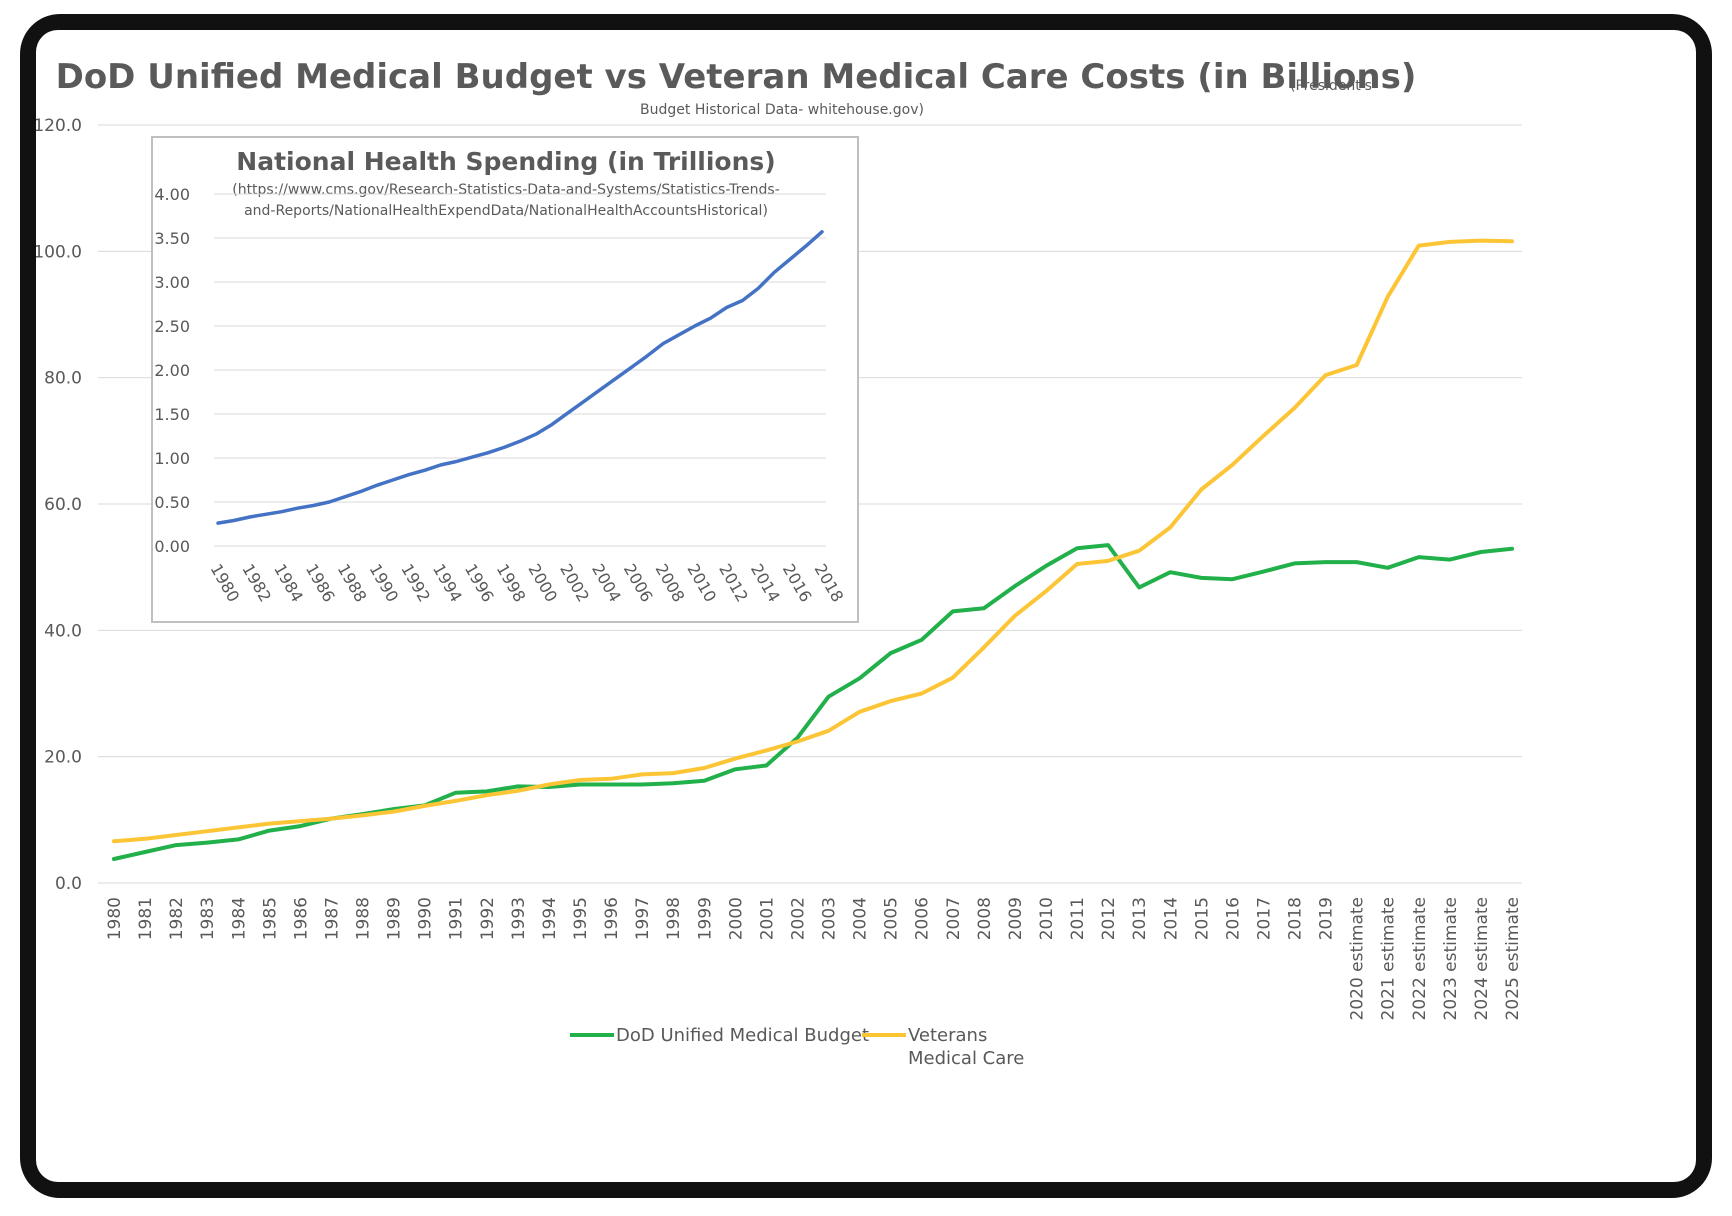 The width and height of the screenshot is (1732, 1216). I want to click on main-x-tick-label: 2011, so click(1078, 918).